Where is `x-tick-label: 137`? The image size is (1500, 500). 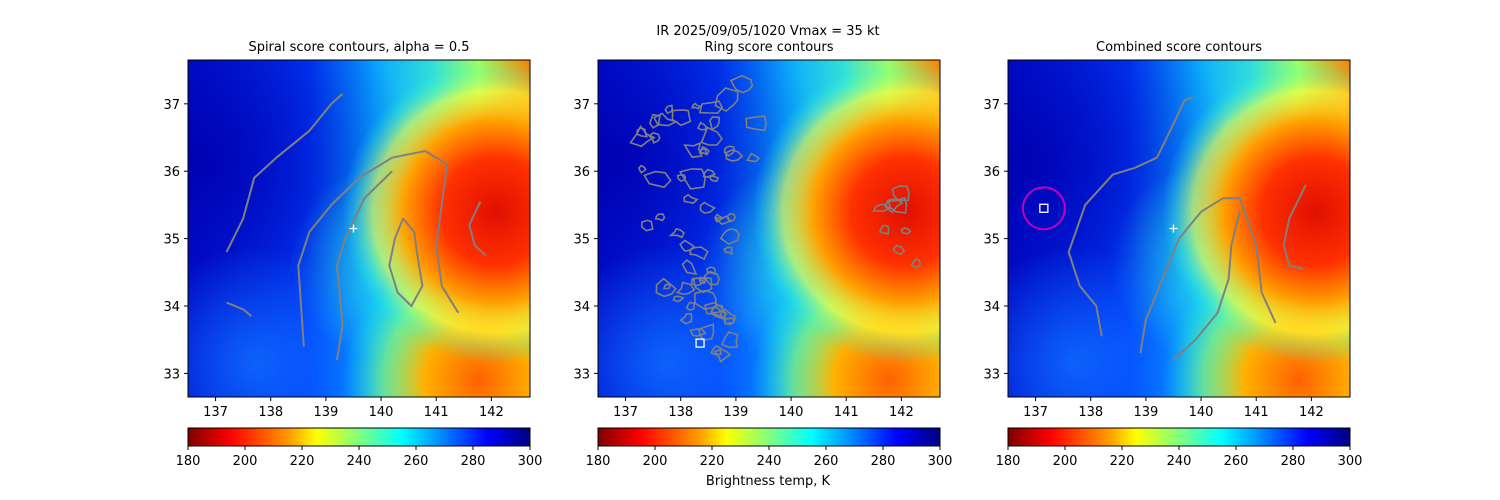
x-tick-label: 137 is located at coordinates (215, 412).